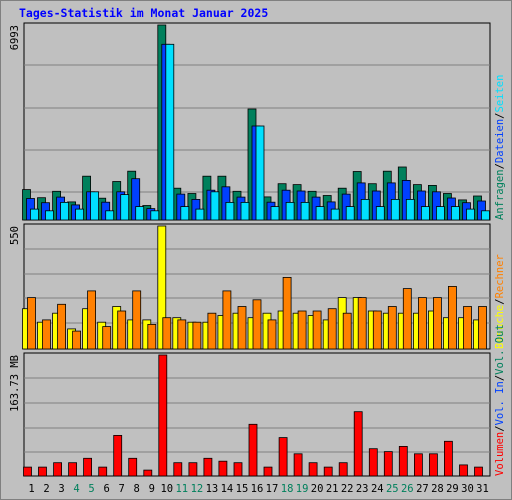 Image resolution: width=512 pixels, height=500 pixels. What do you see at coordinates (347, 489) in the screenshot?
I see `x-tick-label-day-22: 22` at bounding box center [347, 489].